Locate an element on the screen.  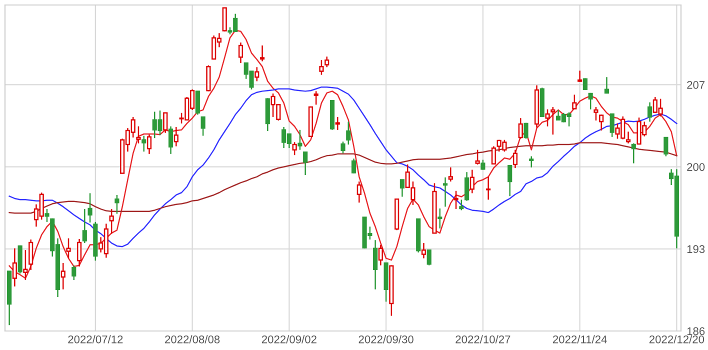
y-tick-label: 207 is located at coordinates (696, 85).